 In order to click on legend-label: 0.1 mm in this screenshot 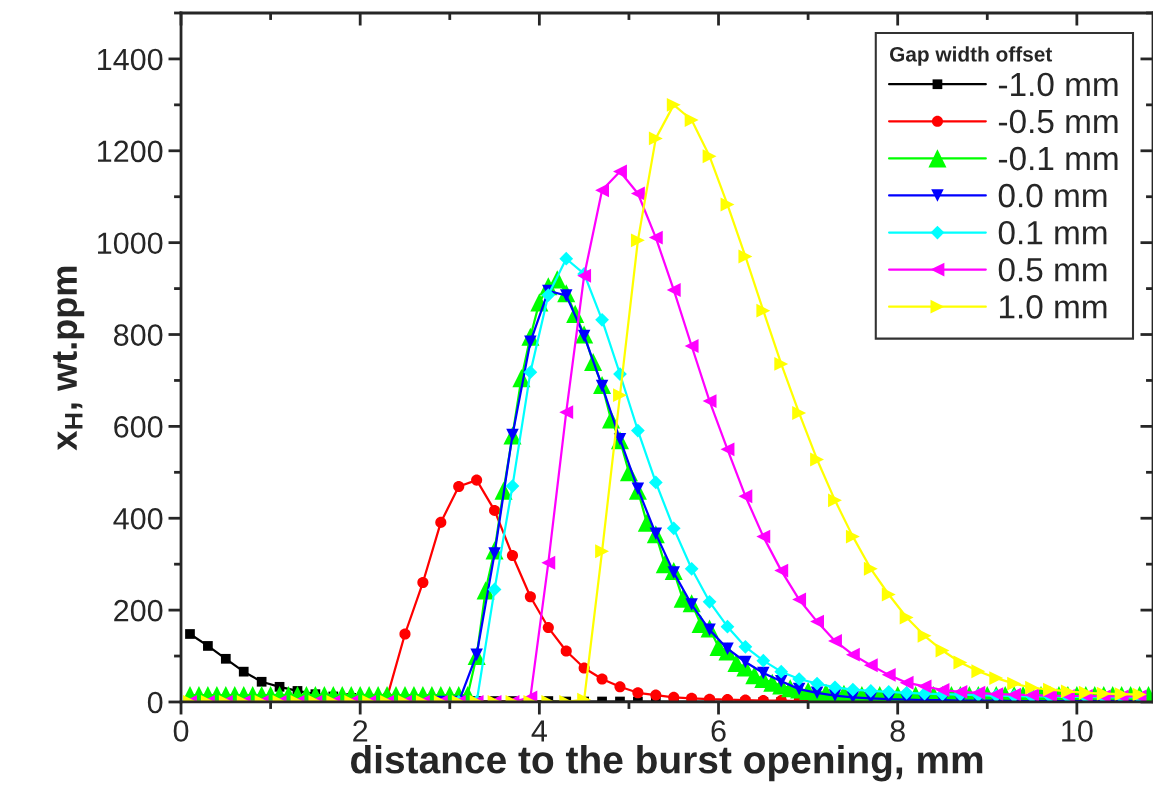, I will do `click(1052, 232)`.